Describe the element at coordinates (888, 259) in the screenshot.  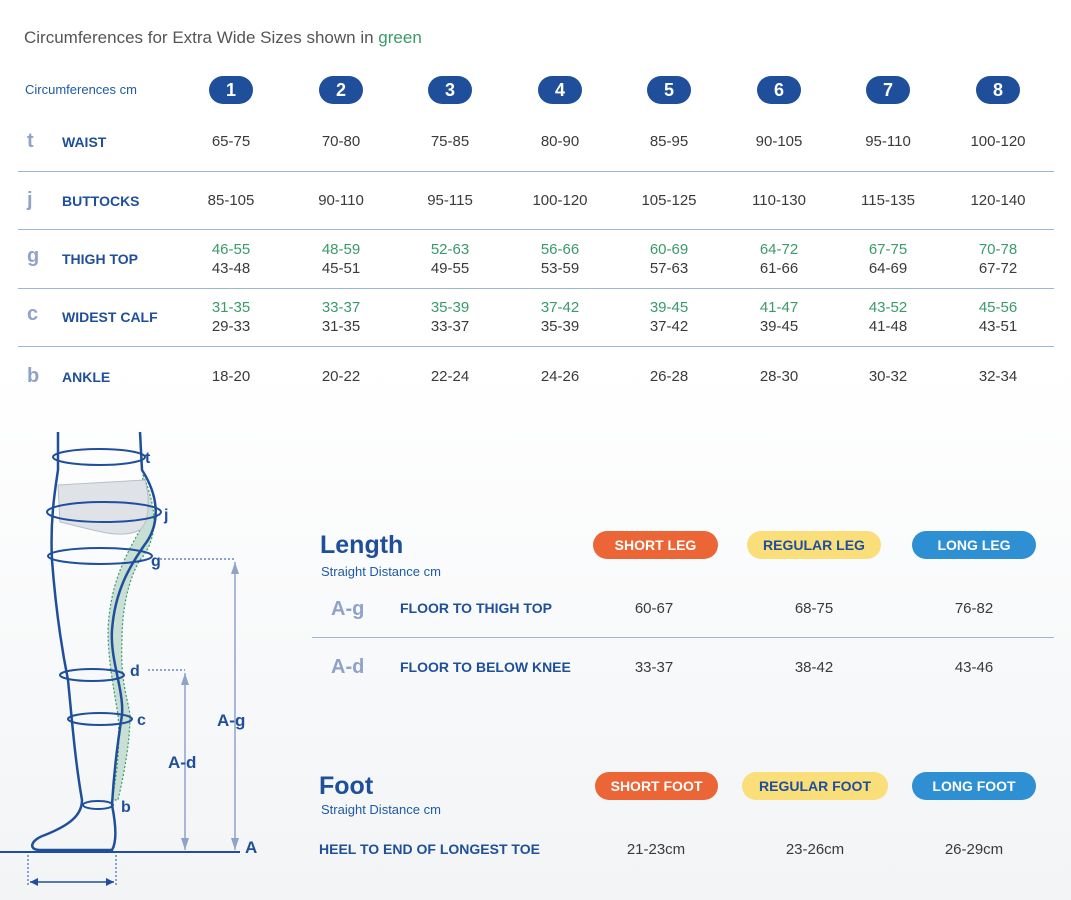
I see `table-cell: 67-75 64-69` at that location.